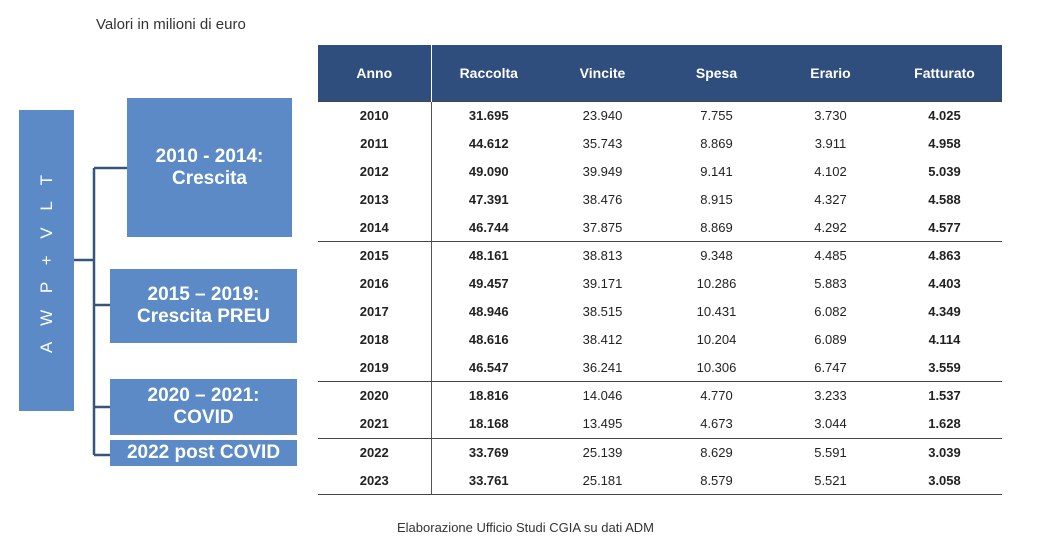 Image resolution: width=1040 pixels, height=542 pixels. I want to click on table-cell: 49.090, so click(488, 171).